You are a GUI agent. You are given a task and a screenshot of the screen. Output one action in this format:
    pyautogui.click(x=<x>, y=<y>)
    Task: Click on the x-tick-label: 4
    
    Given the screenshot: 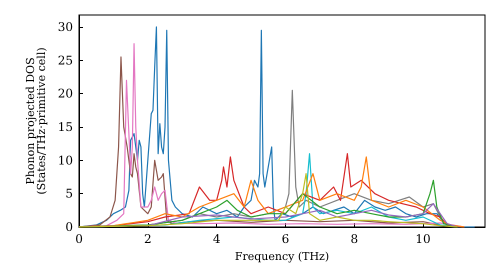 What is the action you would take?
    pyautogui.click(x=216, y=239)
    